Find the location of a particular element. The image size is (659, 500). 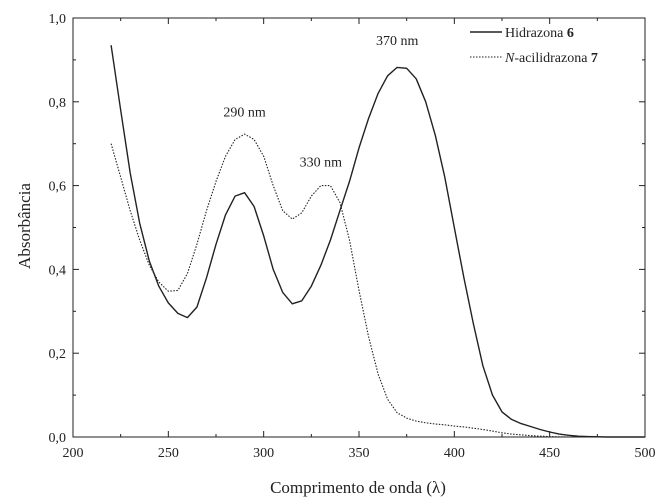

legend-label-2: N-acilidrazona 7 is located at coordinates (551, 58).